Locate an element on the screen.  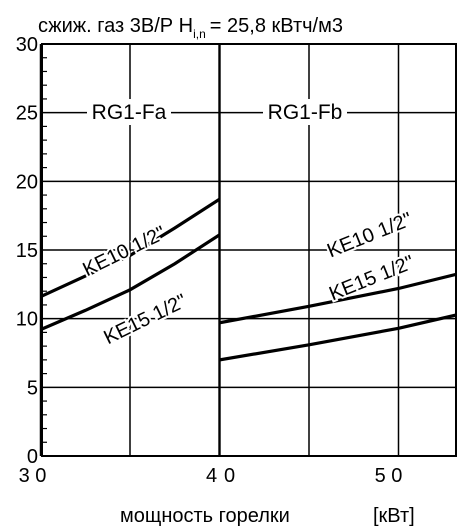
x-tick-label: 5 0 is located at coordinates (389, 476).